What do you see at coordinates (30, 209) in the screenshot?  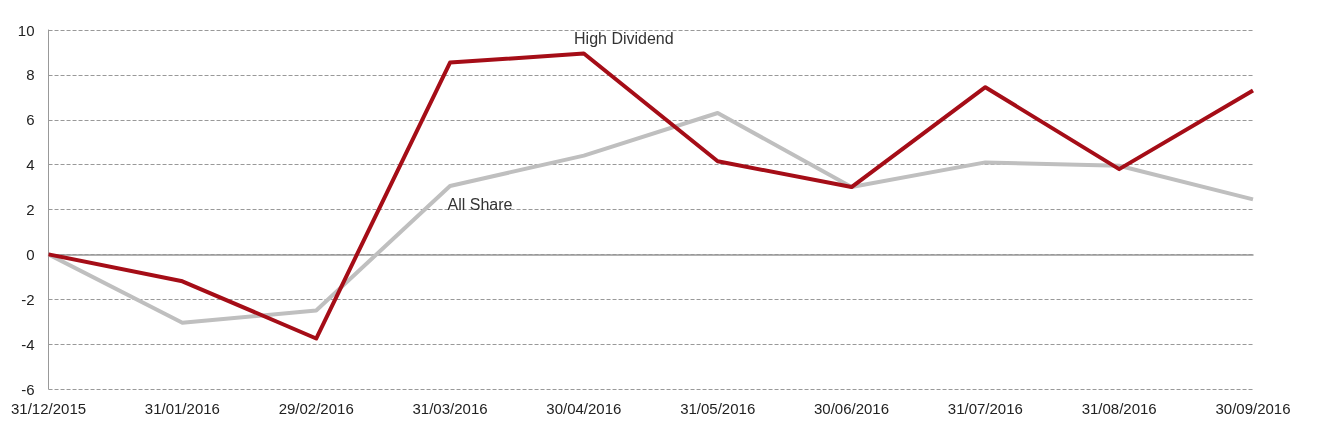 I see `y-tick-label: 2` at bounding box center [30, 209].